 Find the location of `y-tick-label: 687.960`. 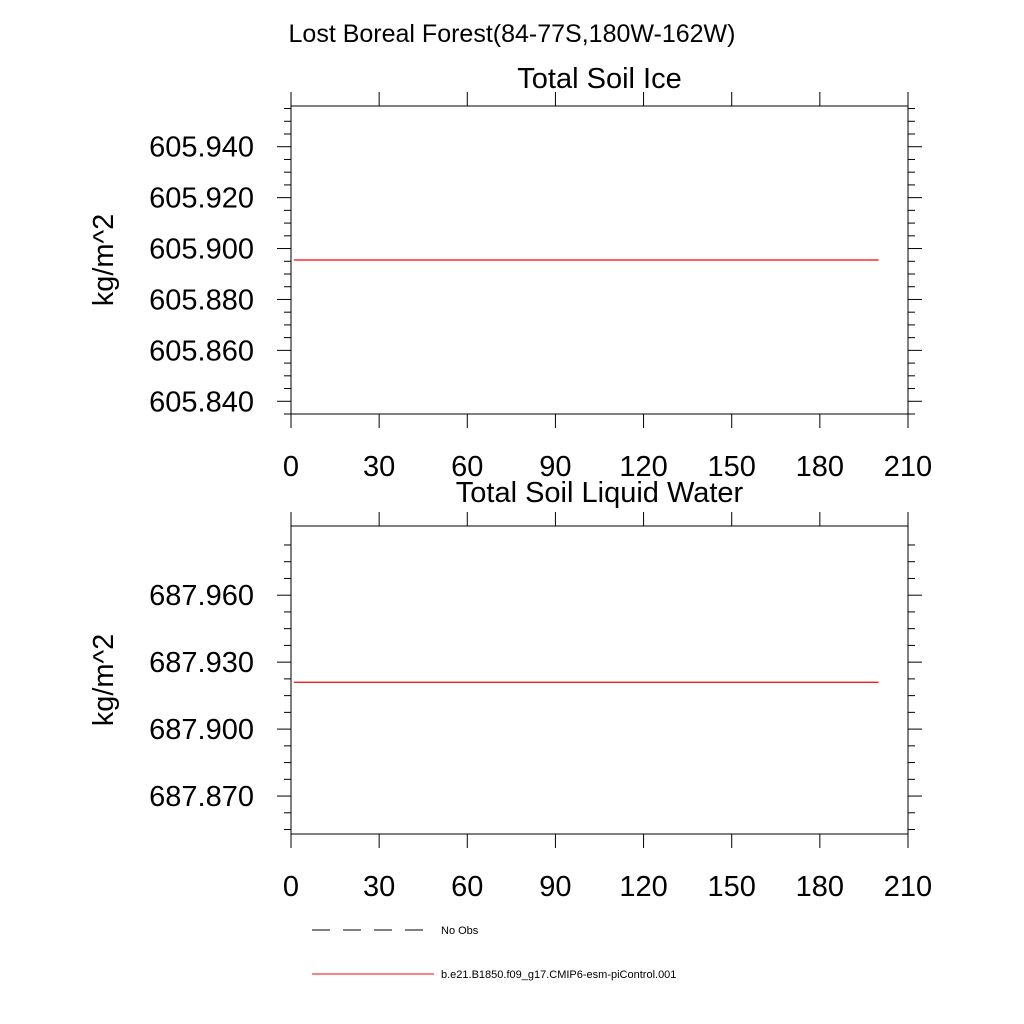

y-tick-label: 687.960 is located at coordinates (201, 596).